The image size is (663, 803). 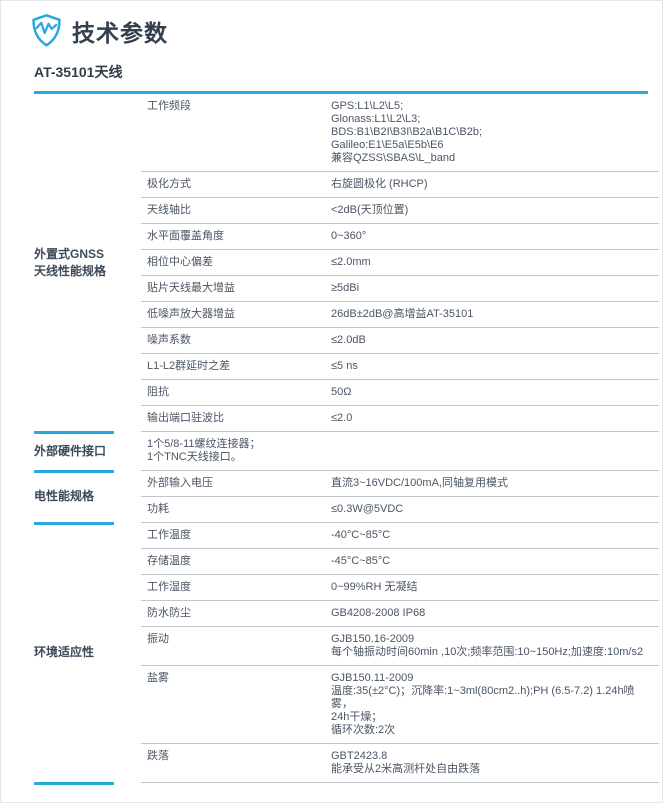 I want to click on category-label: 外置式GNSS 天线性能规格, so click(x=70, y=262).